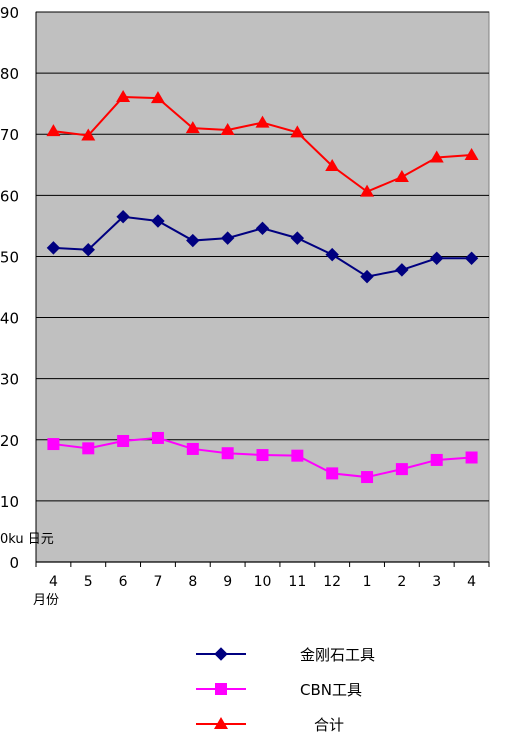 This screenshot has width=505, height=745. Describe the element at coordinates (279, 690) in the screenshot. I see `legend-item: CBN工具` at that location.